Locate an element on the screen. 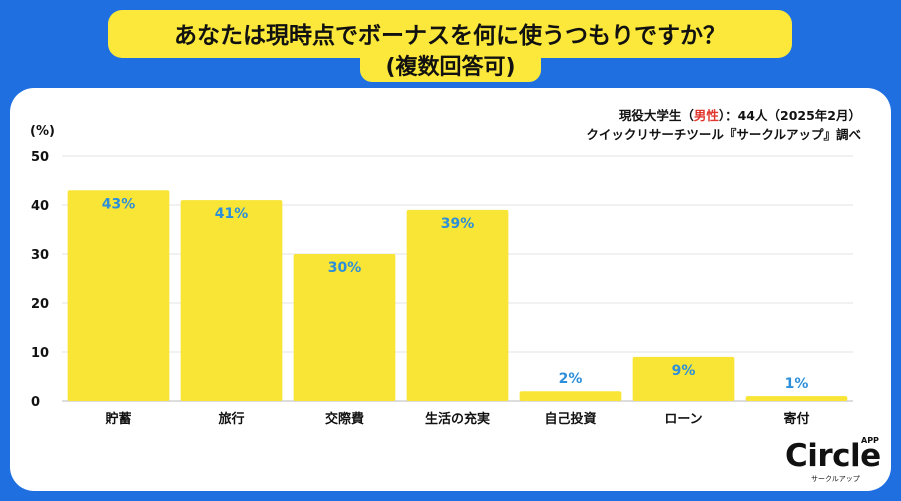 The image size is (901, 501). y-tick-label: 0 is located at coordinates (35, 402).